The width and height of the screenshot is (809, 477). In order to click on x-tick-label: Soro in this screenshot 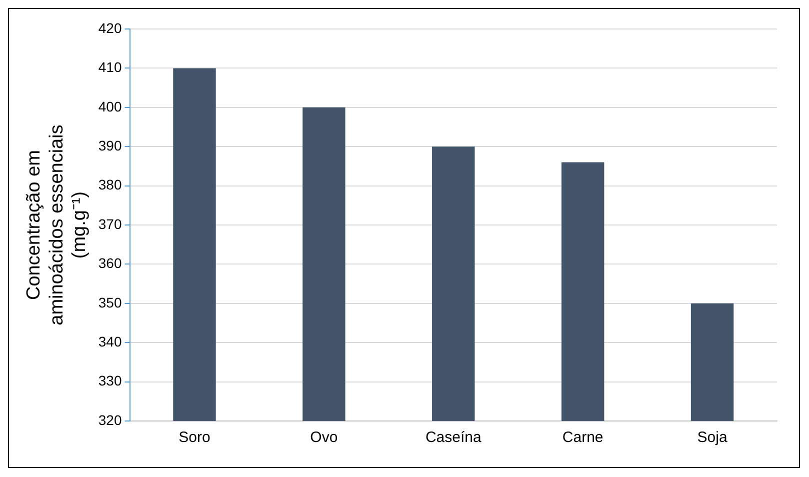, I will do `click(194, 437)`.